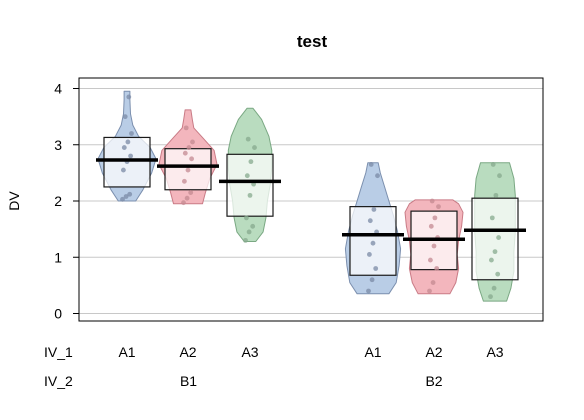 This screenshot has width=584, height=420. Describe the element at coordinates (58, 89) in the screenshot. I see `y-tick-label: 4` at that location.